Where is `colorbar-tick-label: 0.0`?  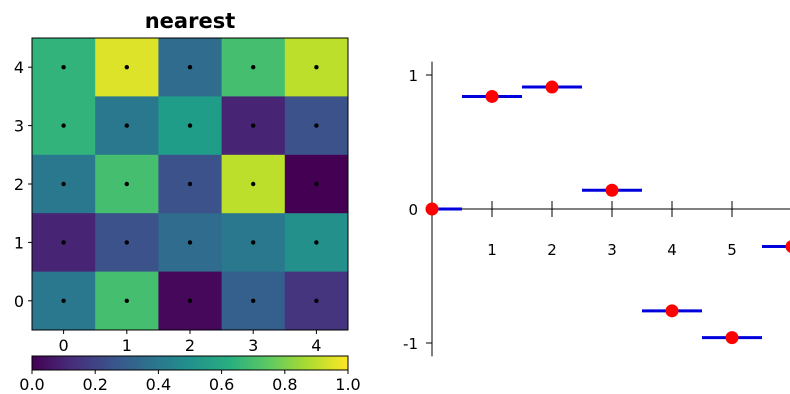 colorbar-tick-label: 0.0 is located at coordinates (31, 384).